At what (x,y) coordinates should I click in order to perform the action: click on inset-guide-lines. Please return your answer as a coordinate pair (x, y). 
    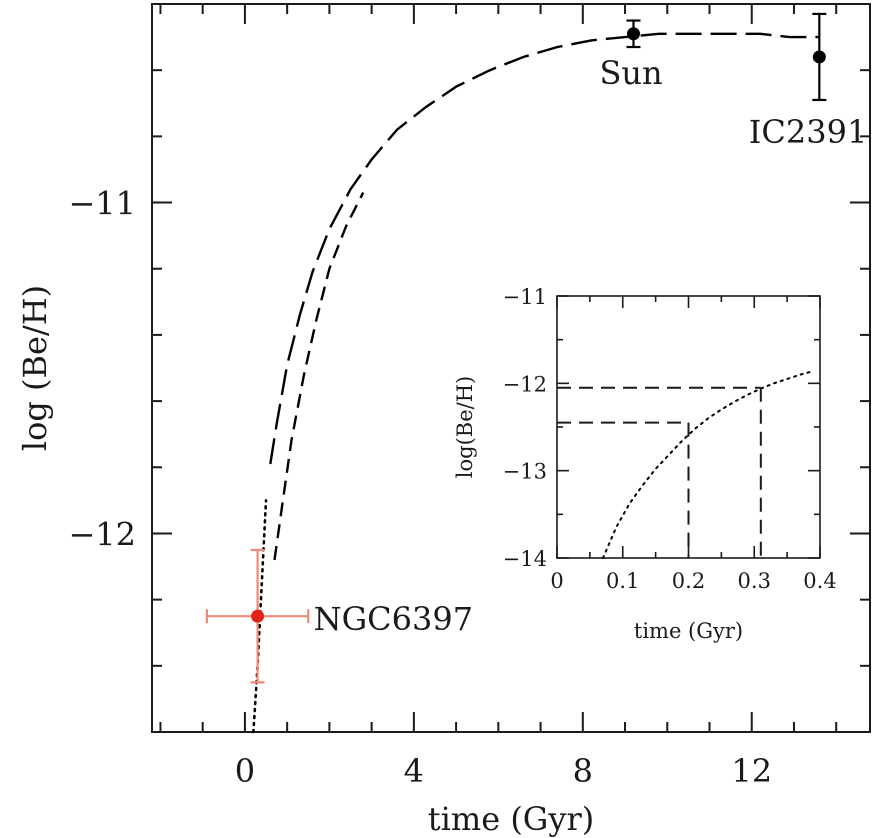
    Looking at the image, I should click on (659, 472).